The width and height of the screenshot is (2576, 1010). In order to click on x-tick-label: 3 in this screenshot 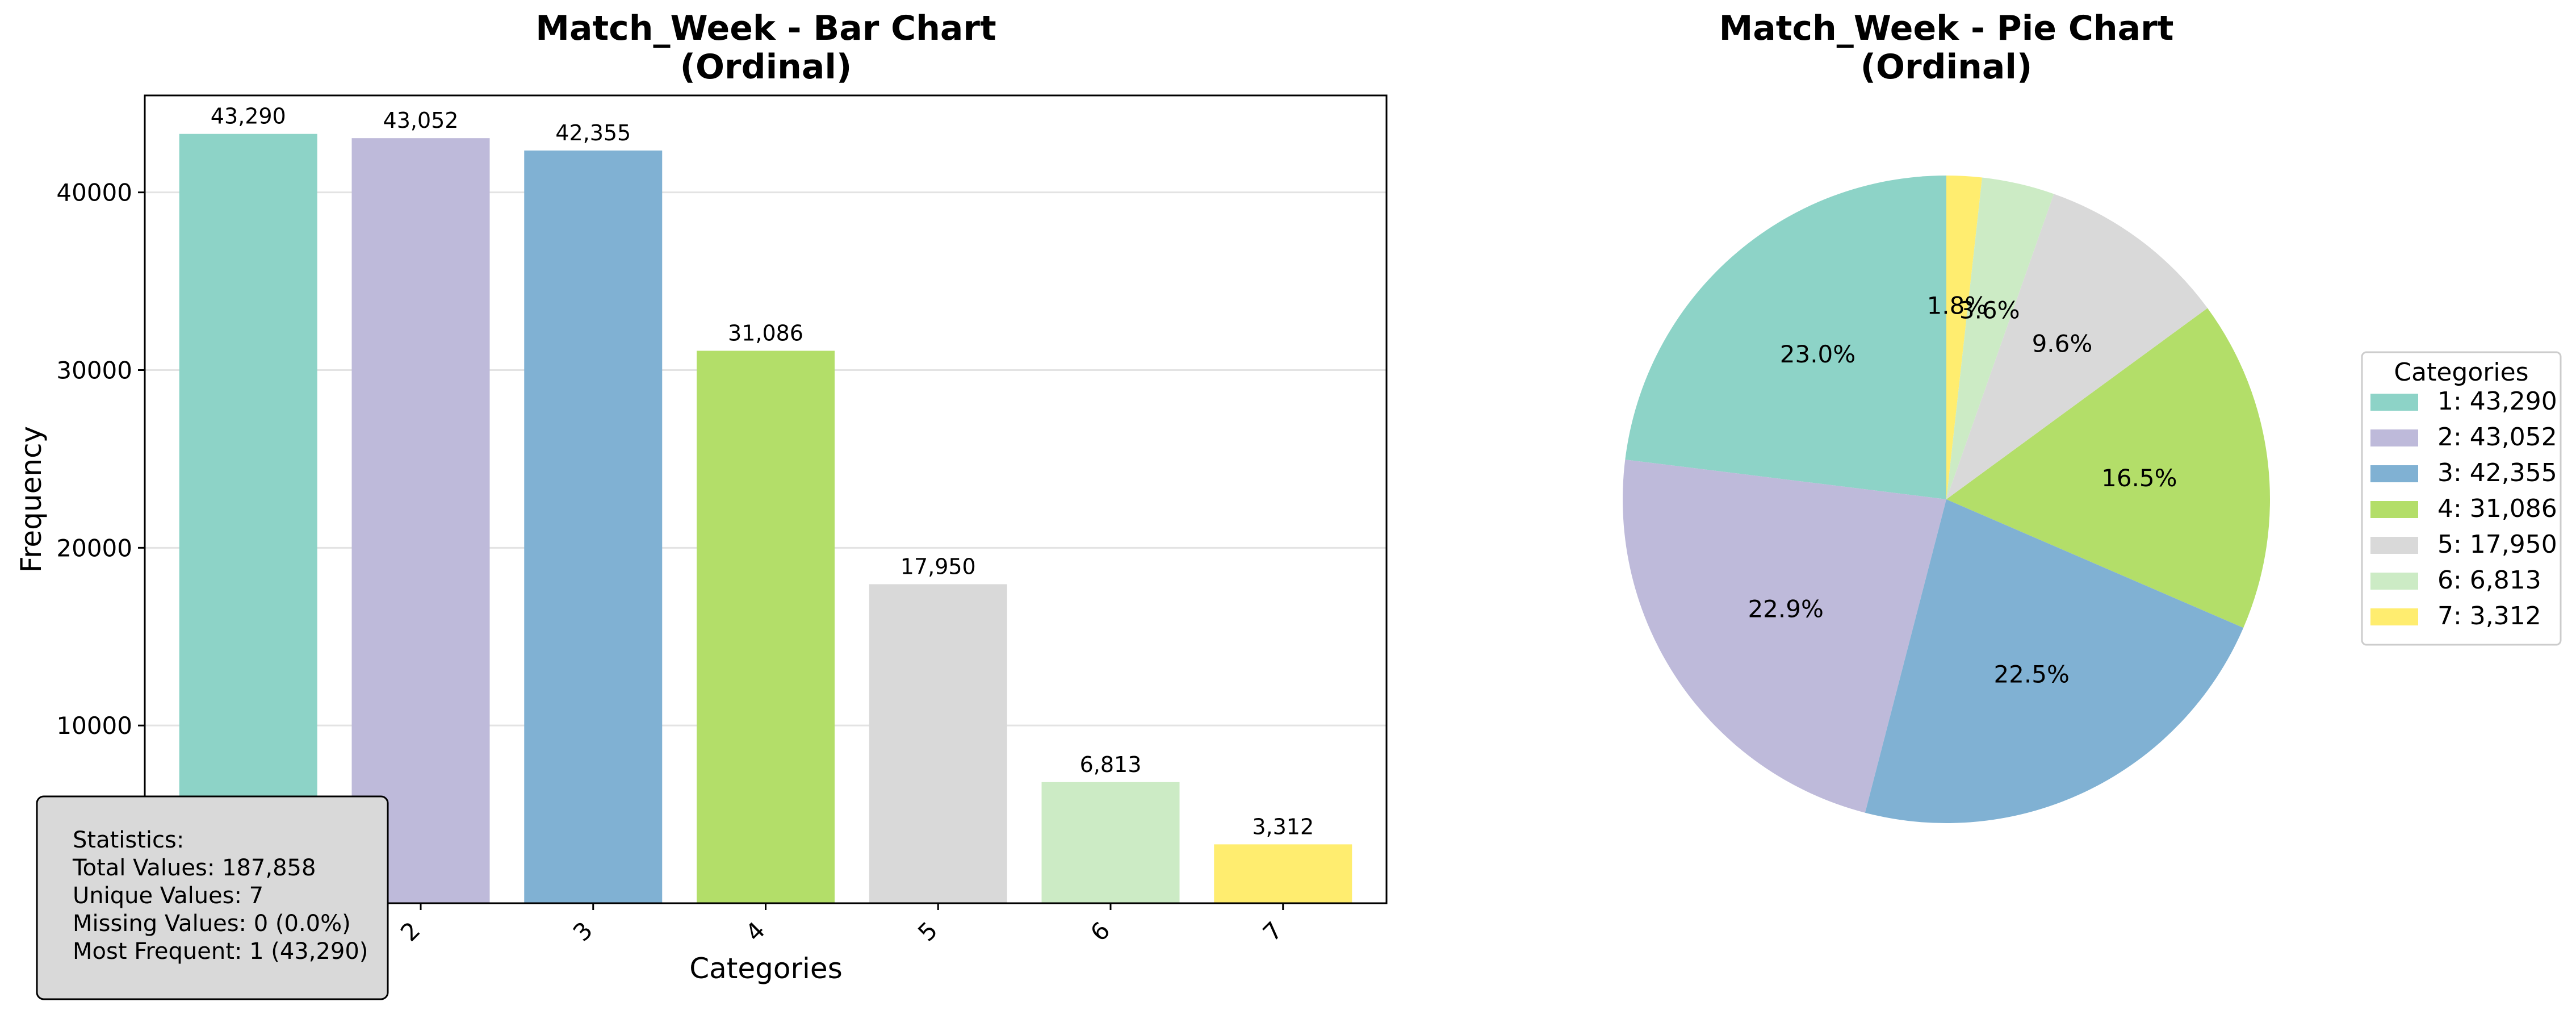, I will do `click(583, 931)`.